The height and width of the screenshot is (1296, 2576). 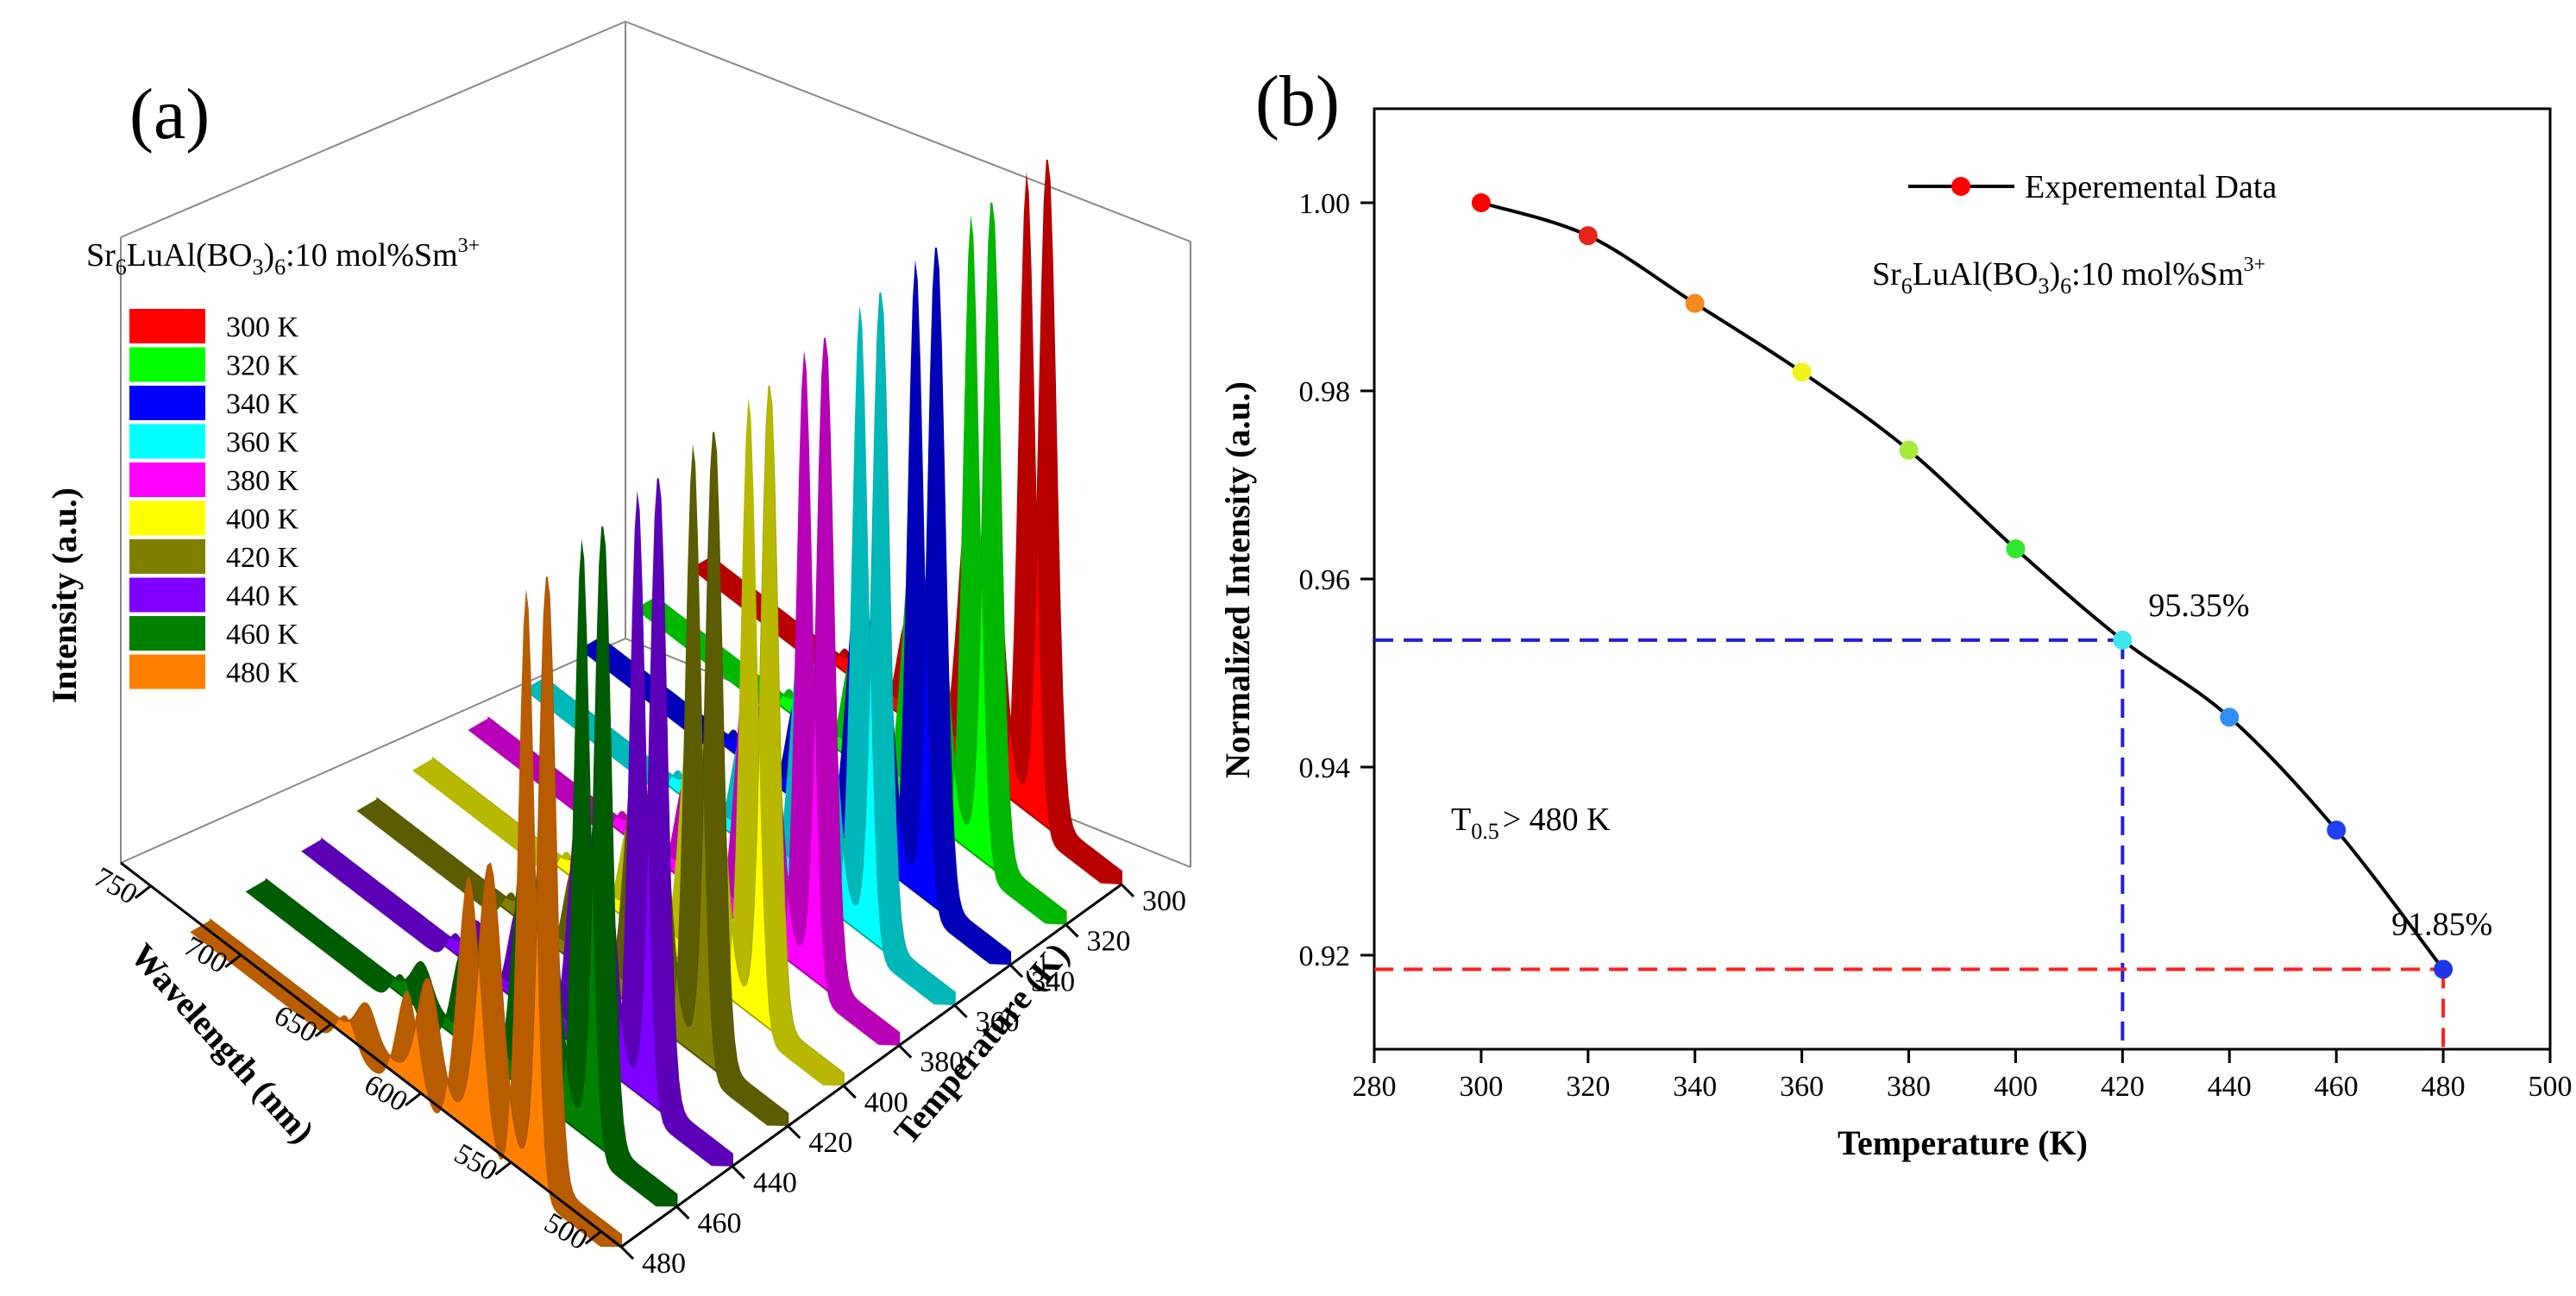 I want to click on y-tick-label: 0.96, so click(x=1325, y=580).